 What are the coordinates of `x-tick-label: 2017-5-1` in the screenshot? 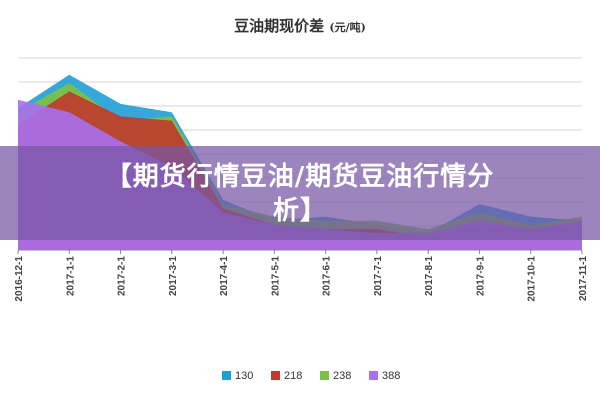 It's located at (275, 276).